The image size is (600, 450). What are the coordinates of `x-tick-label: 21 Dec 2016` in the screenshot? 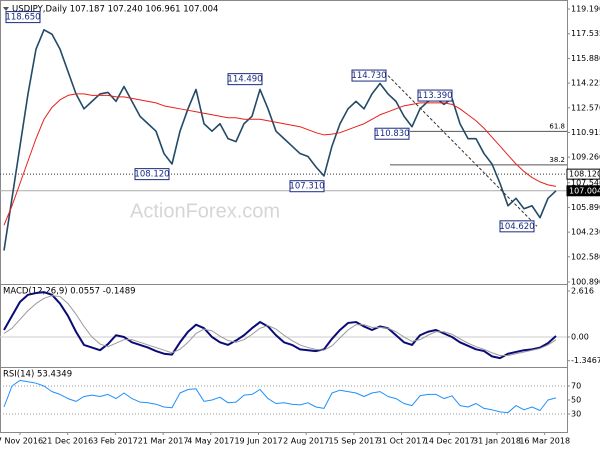 It's located at (67, 441).